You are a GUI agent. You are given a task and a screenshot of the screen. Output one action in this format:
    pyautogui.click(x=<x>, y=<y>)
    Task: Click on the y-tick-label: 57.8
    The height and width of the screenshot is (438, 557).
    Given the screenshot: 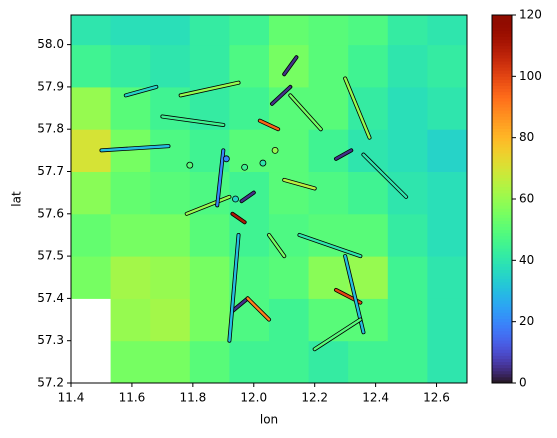 What is the action you would take?
    pyautogui.click(x=50, y=129)
    